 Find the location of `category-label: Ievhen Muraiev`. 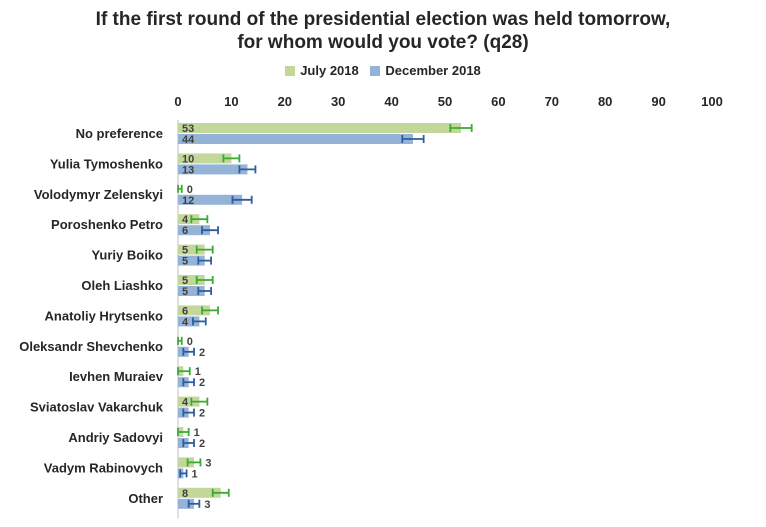

category-label: Ievhen Muraiev is located at coordinates (116, 376).